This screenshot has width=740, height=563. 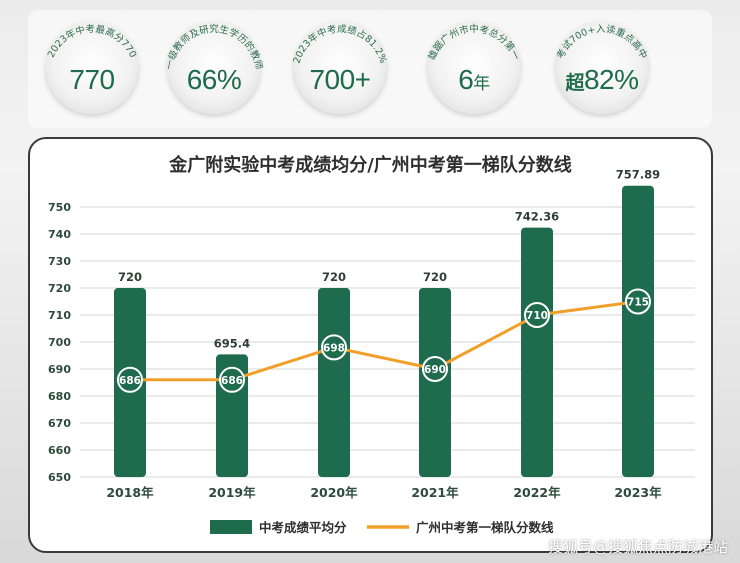 What do you see at coordinates (231, 527) in the screenshot?
I see `legend-bar-swatch` at bounding box center [231, 527].